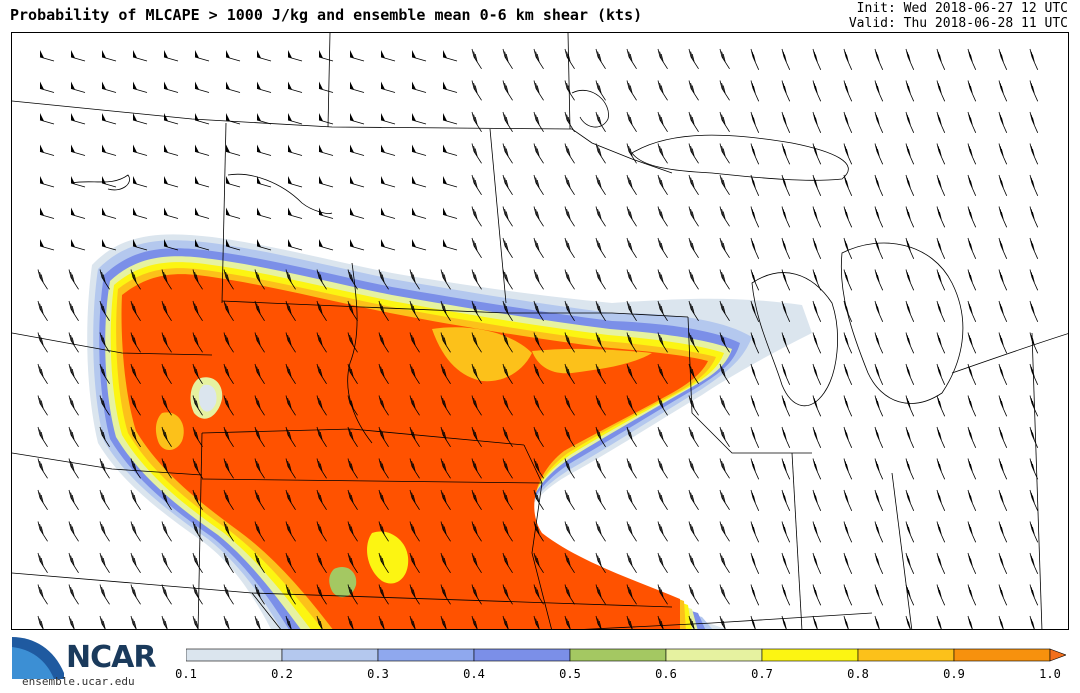 The image size is (1080, 693). Describe the element at coordinates (570, 674) in the screenshot. I see `colorbar-tick-label: 0.5` at that location.